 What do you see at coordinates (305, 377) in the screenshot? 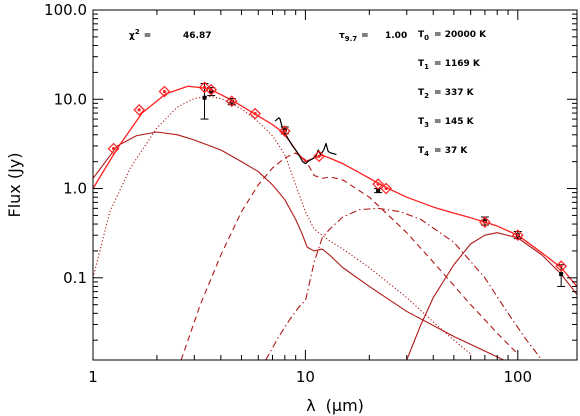
I see `x-tick-label: 10` at bounding box center [305, 377].